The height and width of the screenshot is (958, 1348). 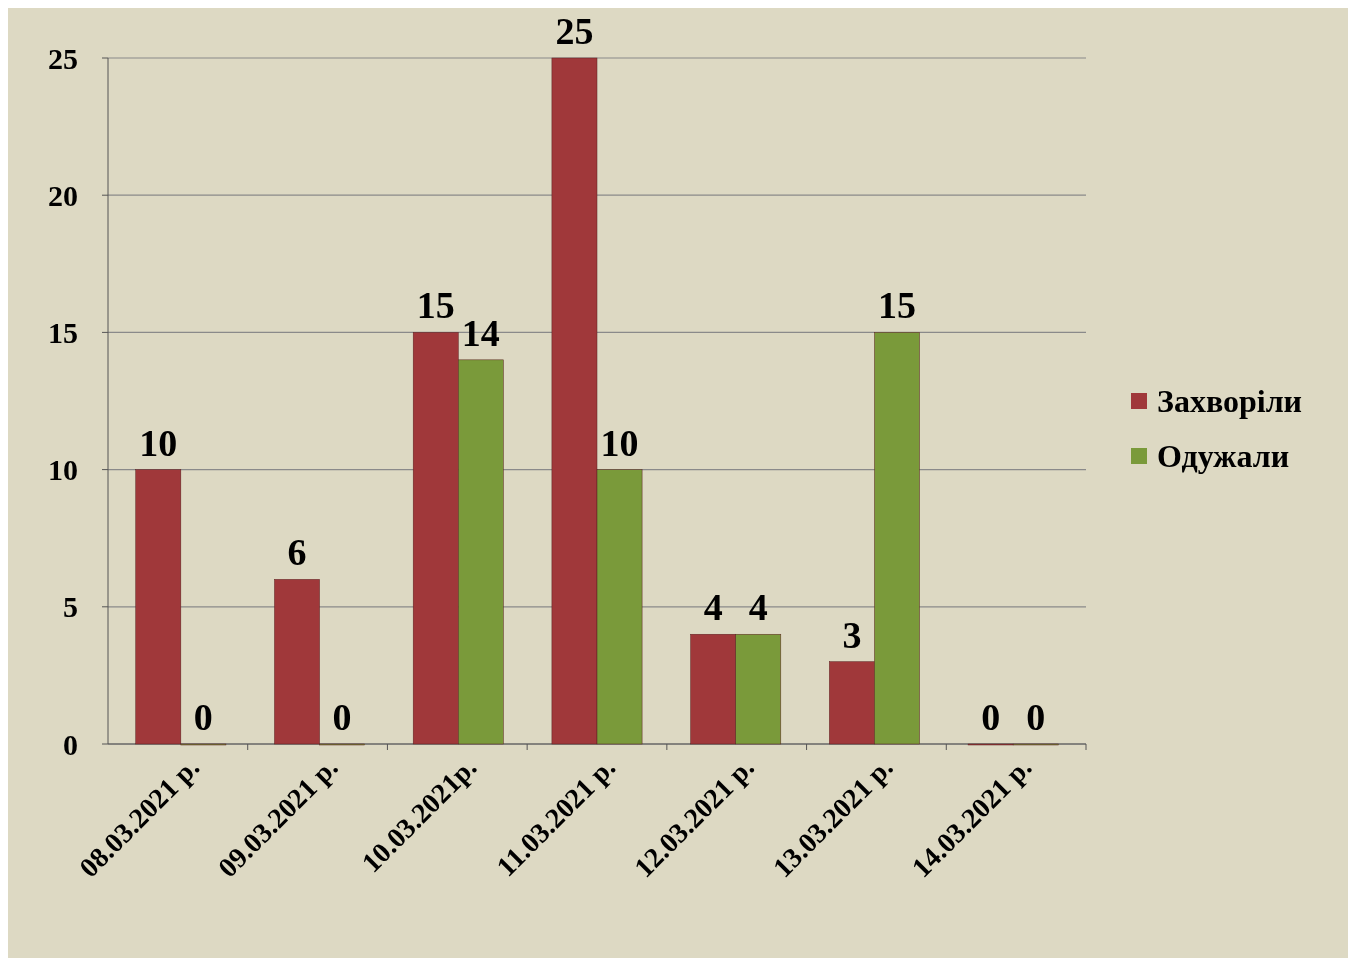 I want to click on data-label: 3, so click(x=852, y=634).